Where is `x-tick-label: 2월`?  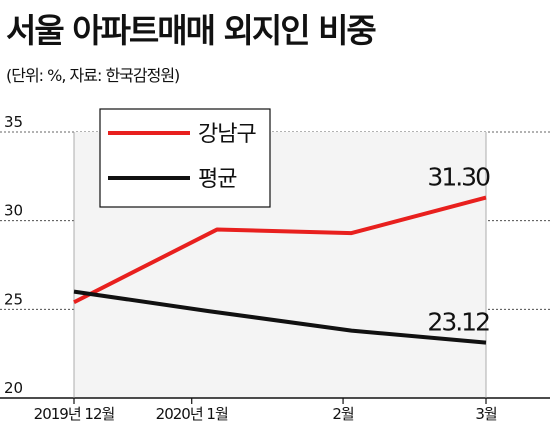 x-tick-label: 2월 is located at coordinates (343, 414).